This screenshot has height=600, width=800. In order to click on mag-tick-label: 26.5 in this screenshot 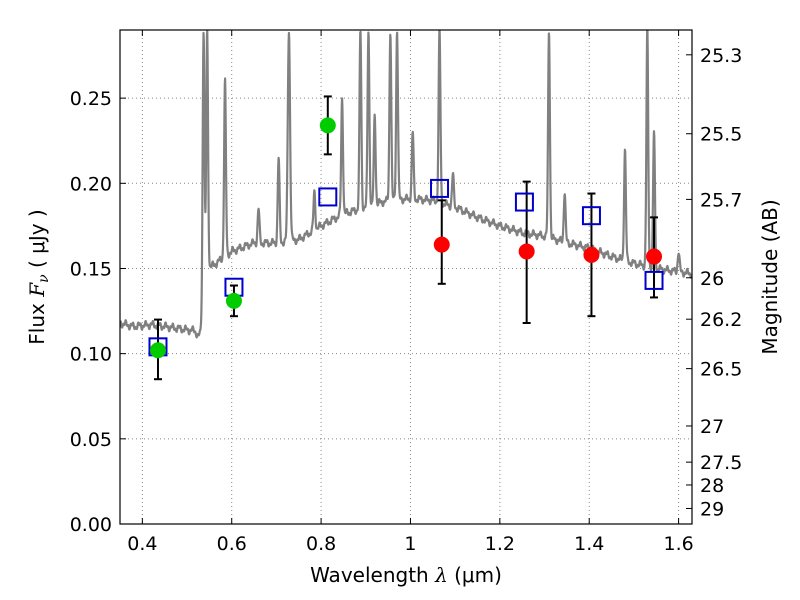, I will do `click(721, 370)`.